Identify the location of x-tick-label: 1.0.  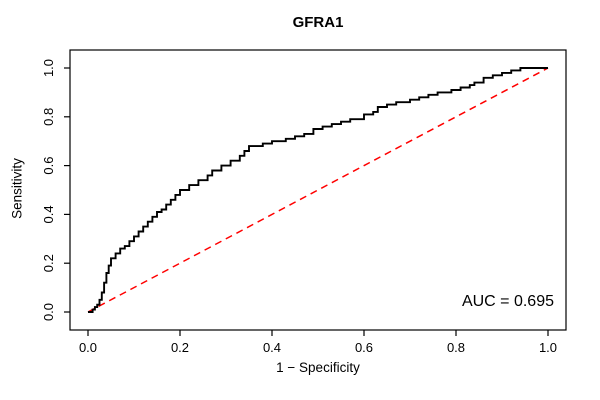
(548, 347).